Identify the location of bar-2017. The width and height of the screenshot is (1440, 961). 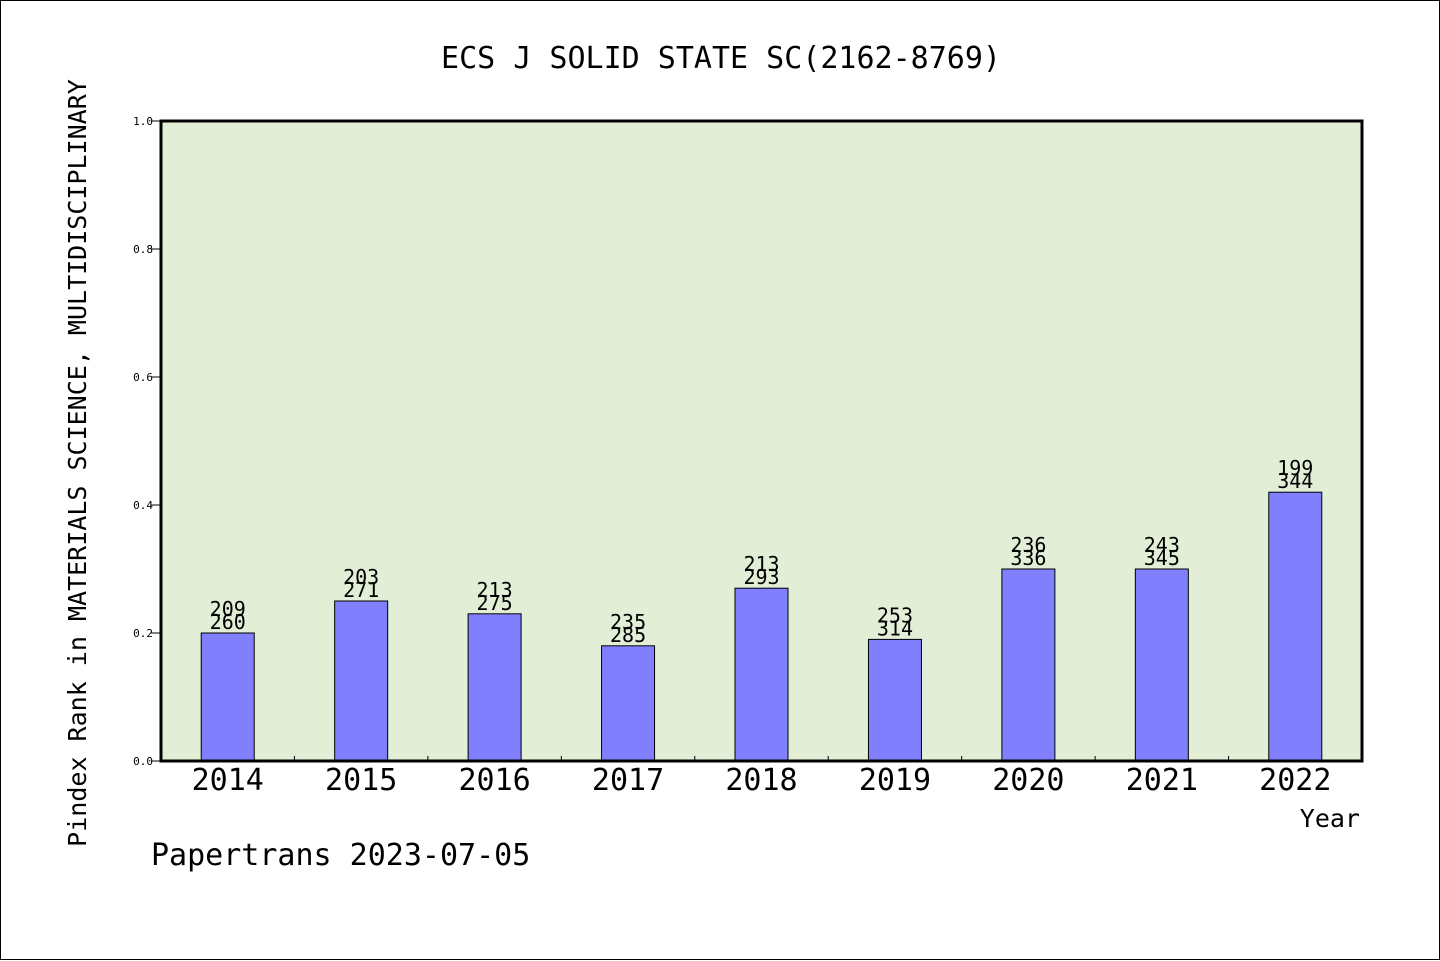
(628, 703).